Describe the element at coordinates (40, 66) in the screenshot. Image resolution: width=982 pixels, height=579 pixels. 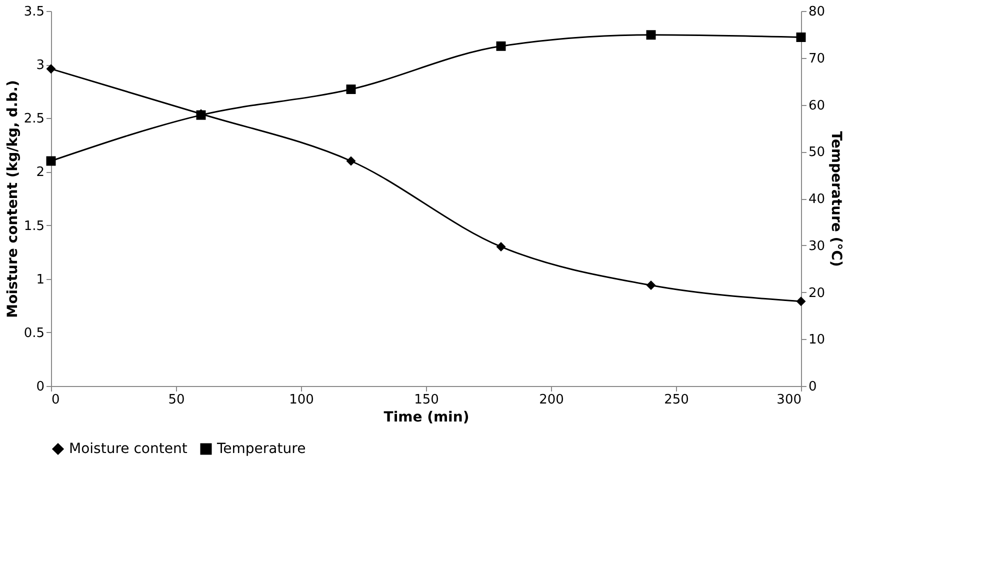
I see `y-tick-label: 3` at that location.